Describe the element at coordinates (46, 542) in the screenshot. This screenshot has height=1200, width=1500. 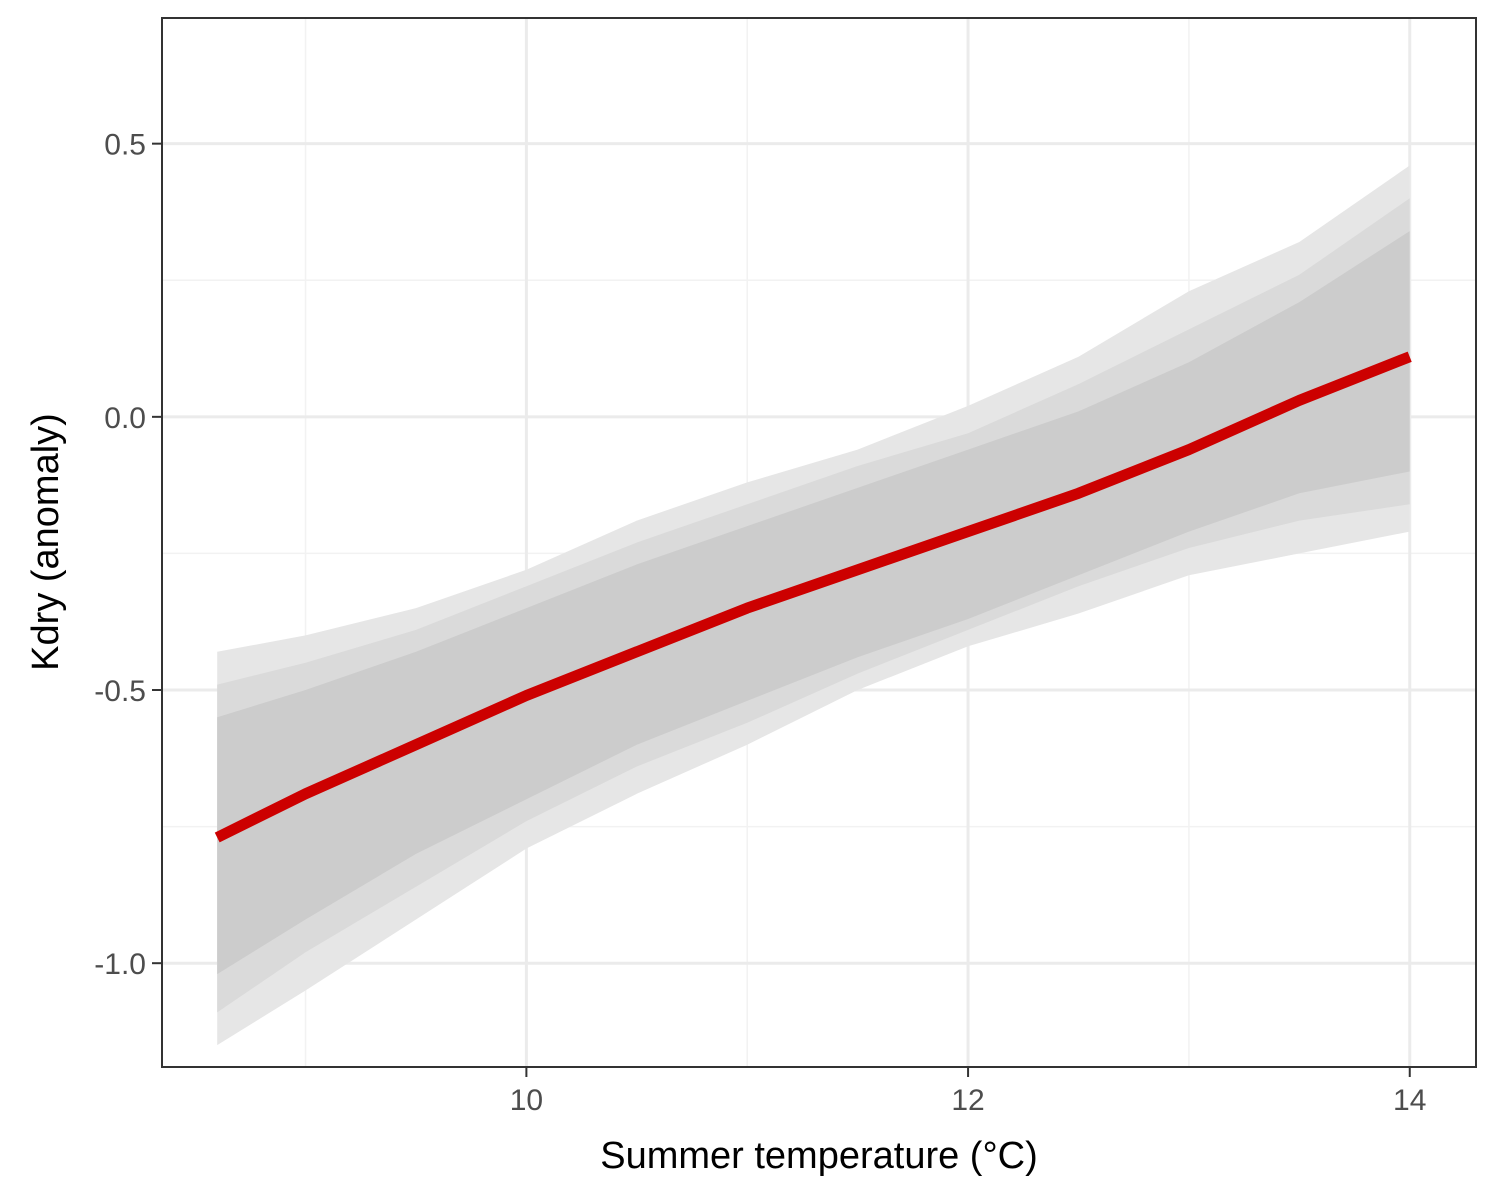
I see `y-axis-title: Kdry (anomaly)` at that location.